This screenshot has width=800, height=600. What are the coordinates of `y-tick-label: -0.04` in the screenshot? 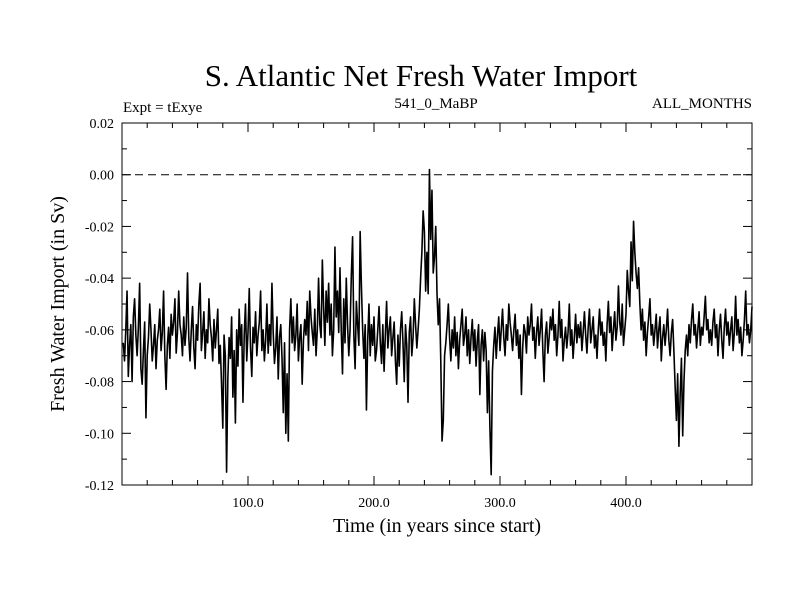 It's located at (99, 279).